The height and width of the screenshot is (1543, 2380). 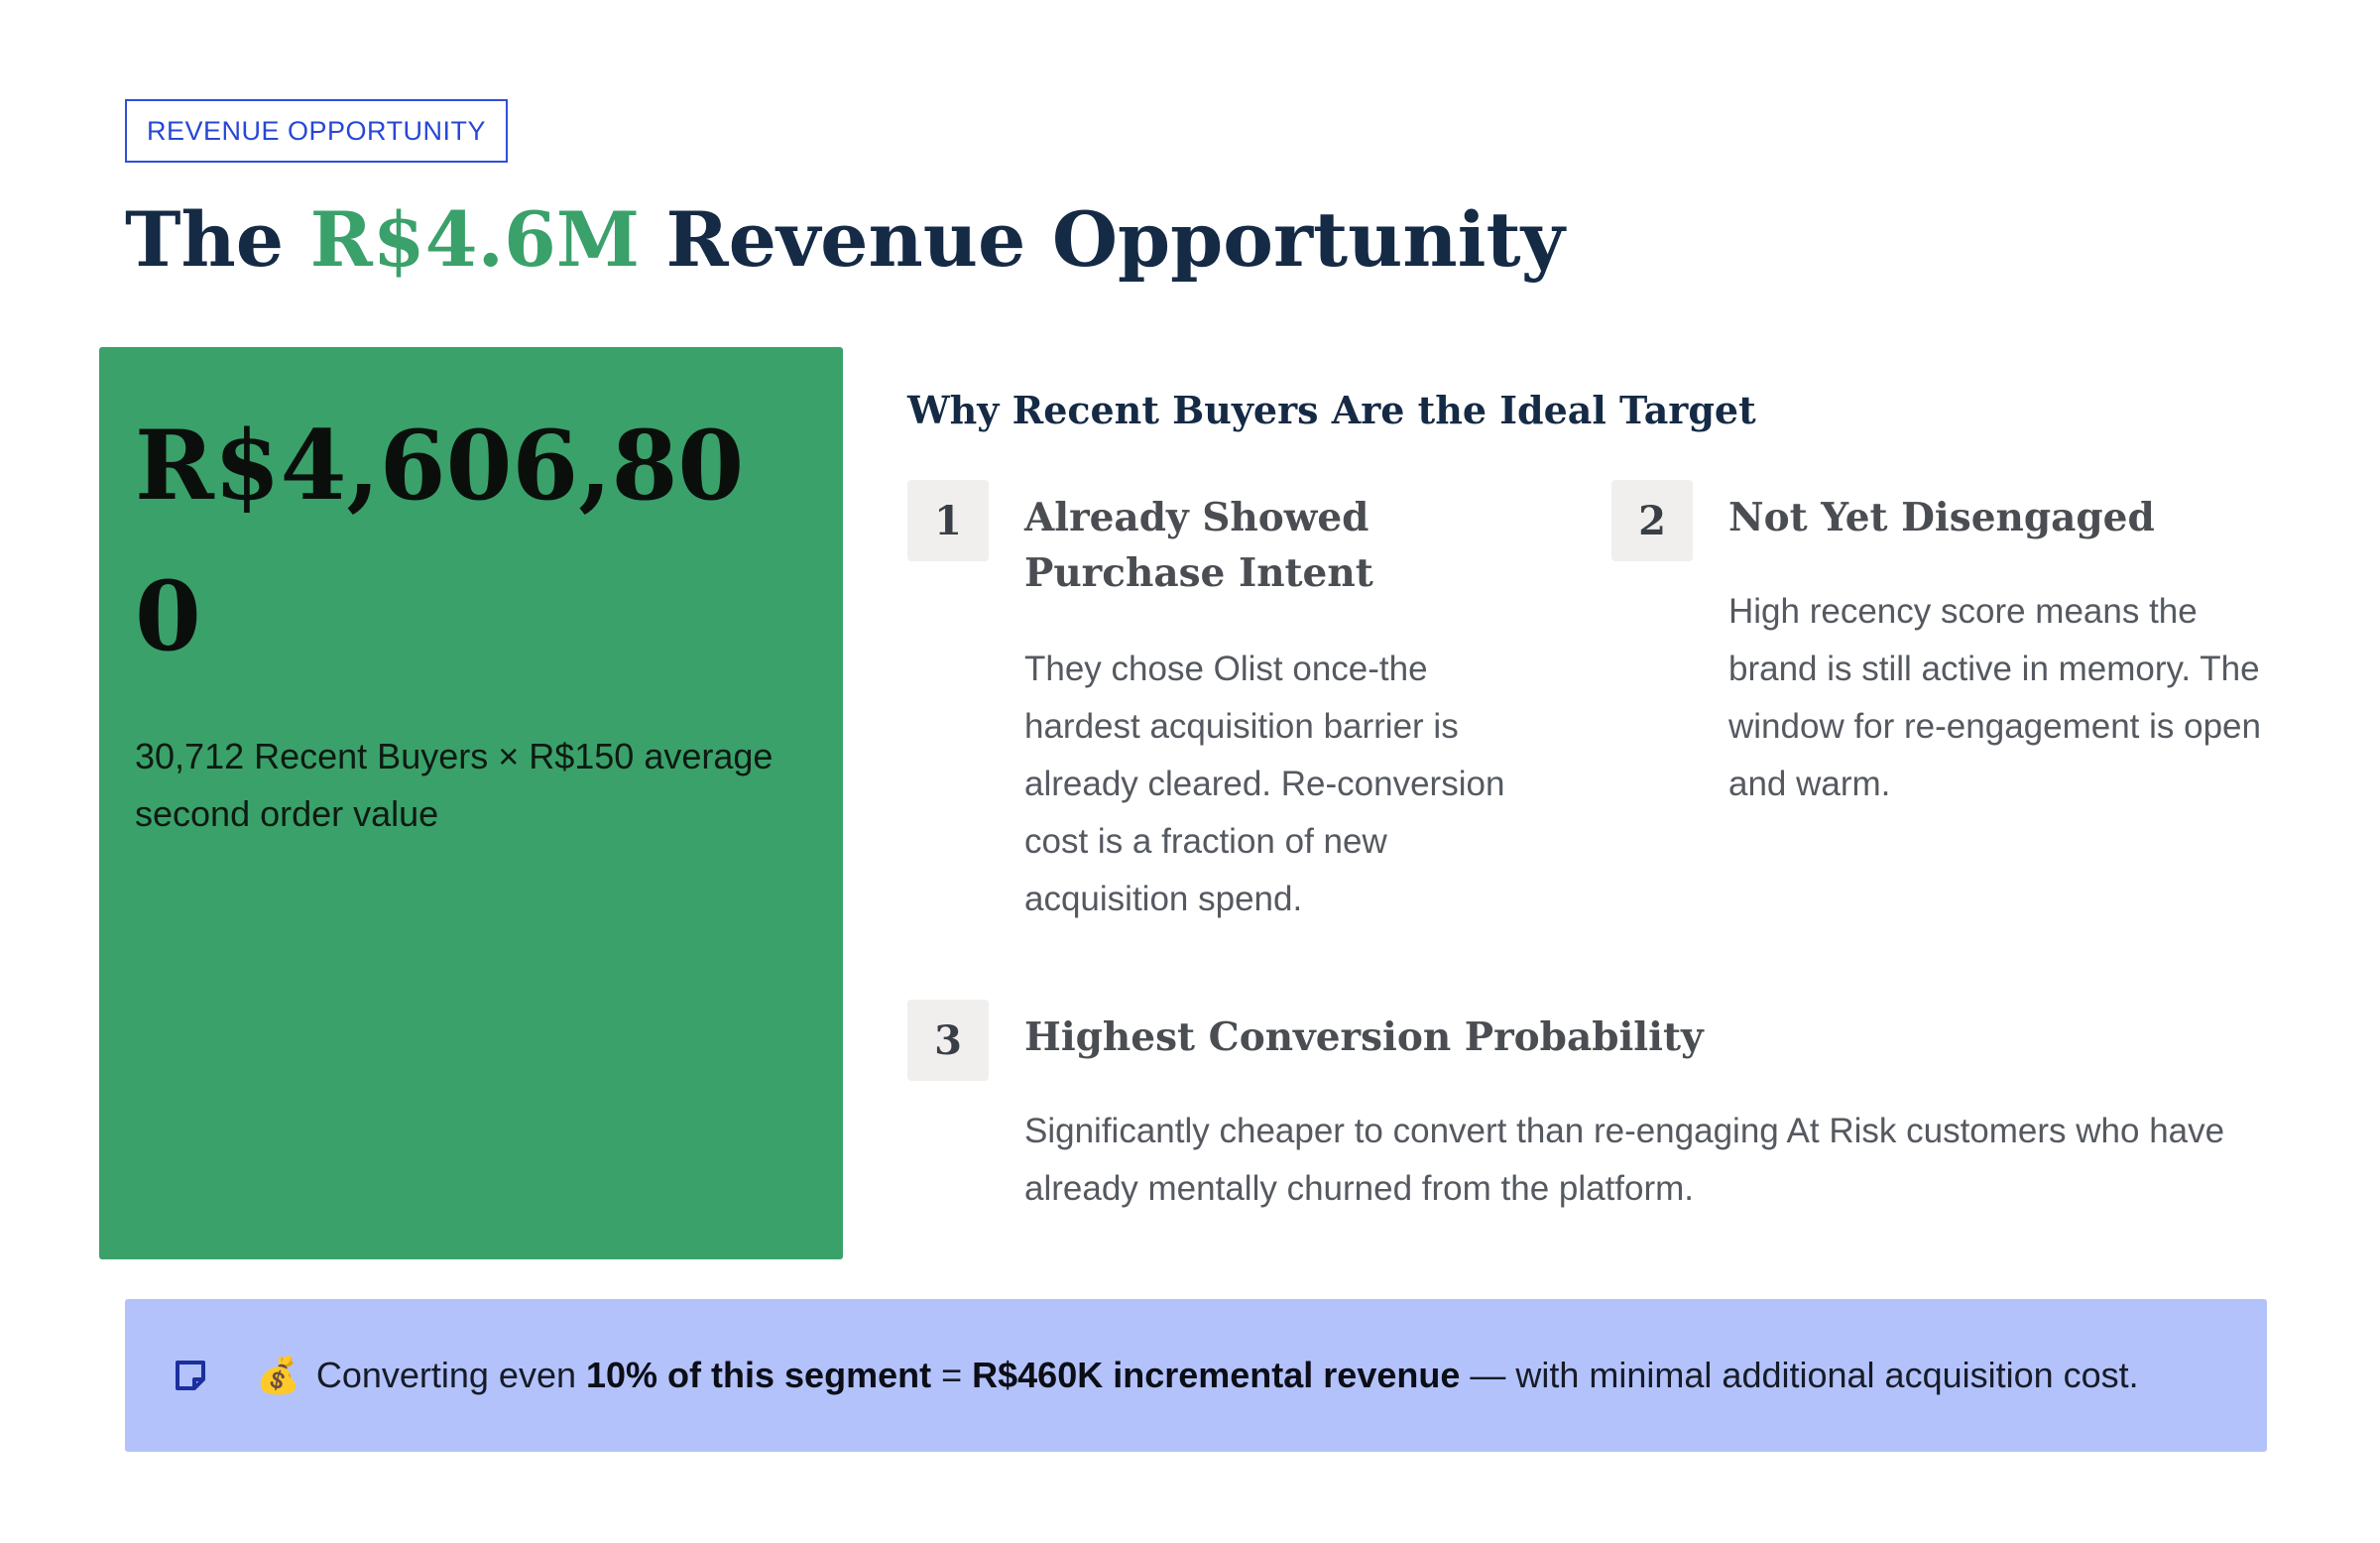 I want to click on reason-number: 3, so click(x=948, y=1040).